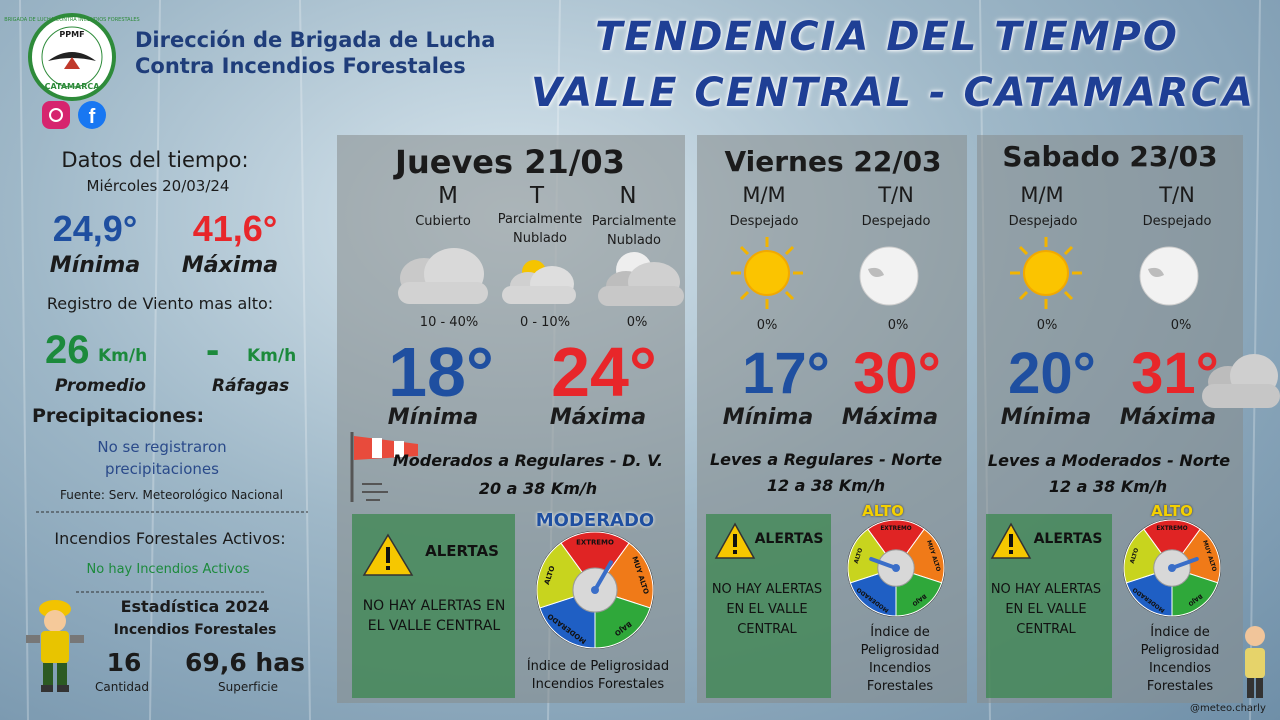 The width and height of the screenshot is (1280, 720). What do you see at coordinates (67, 350) in the screenshot?
I see `wind-avg: 26` at bounding box center [67, 350].